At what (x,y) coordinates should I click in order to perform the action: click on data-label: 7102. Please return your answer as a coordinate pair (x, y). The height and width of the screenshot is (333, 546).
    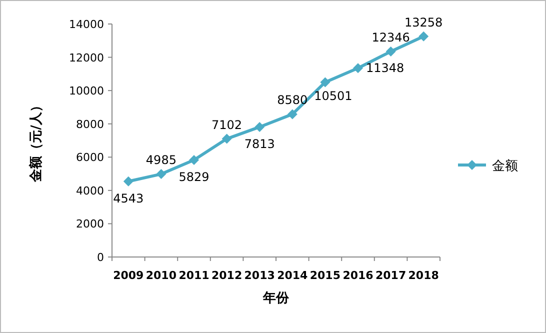
    Looking at the image, I should click on (227, 125).